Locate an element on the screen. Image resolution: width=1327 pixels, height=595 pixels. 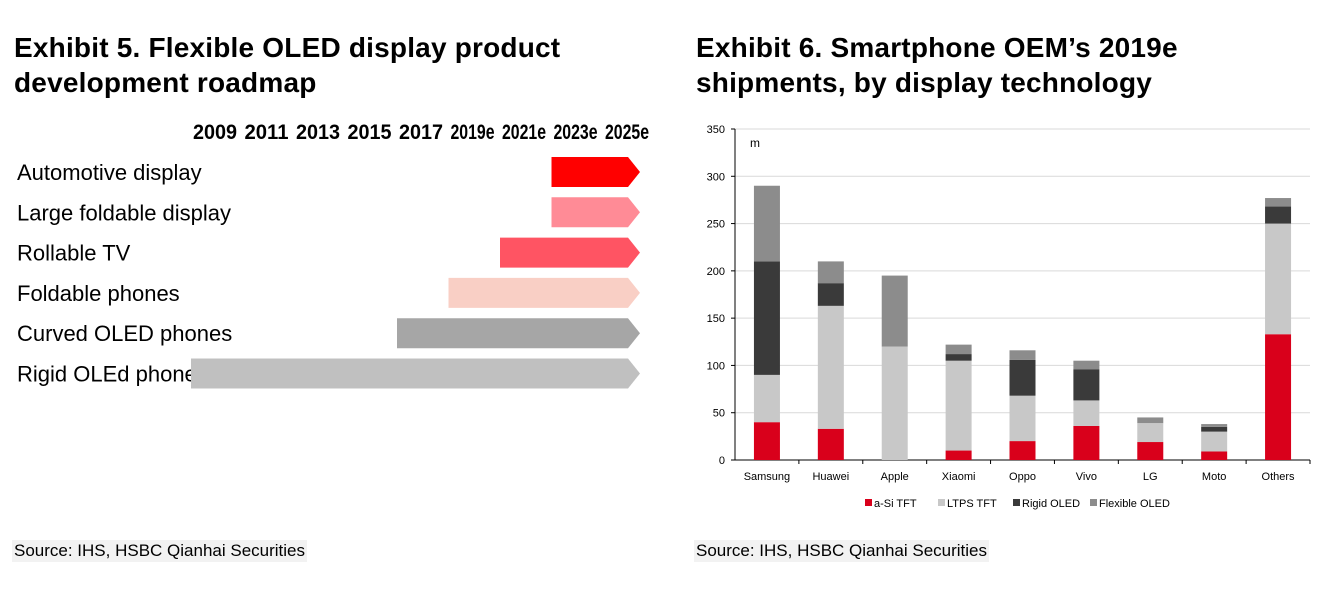
shipments-source: Source: IHS, HSBC Qianhai Securities is located at coordinates (842, 551).